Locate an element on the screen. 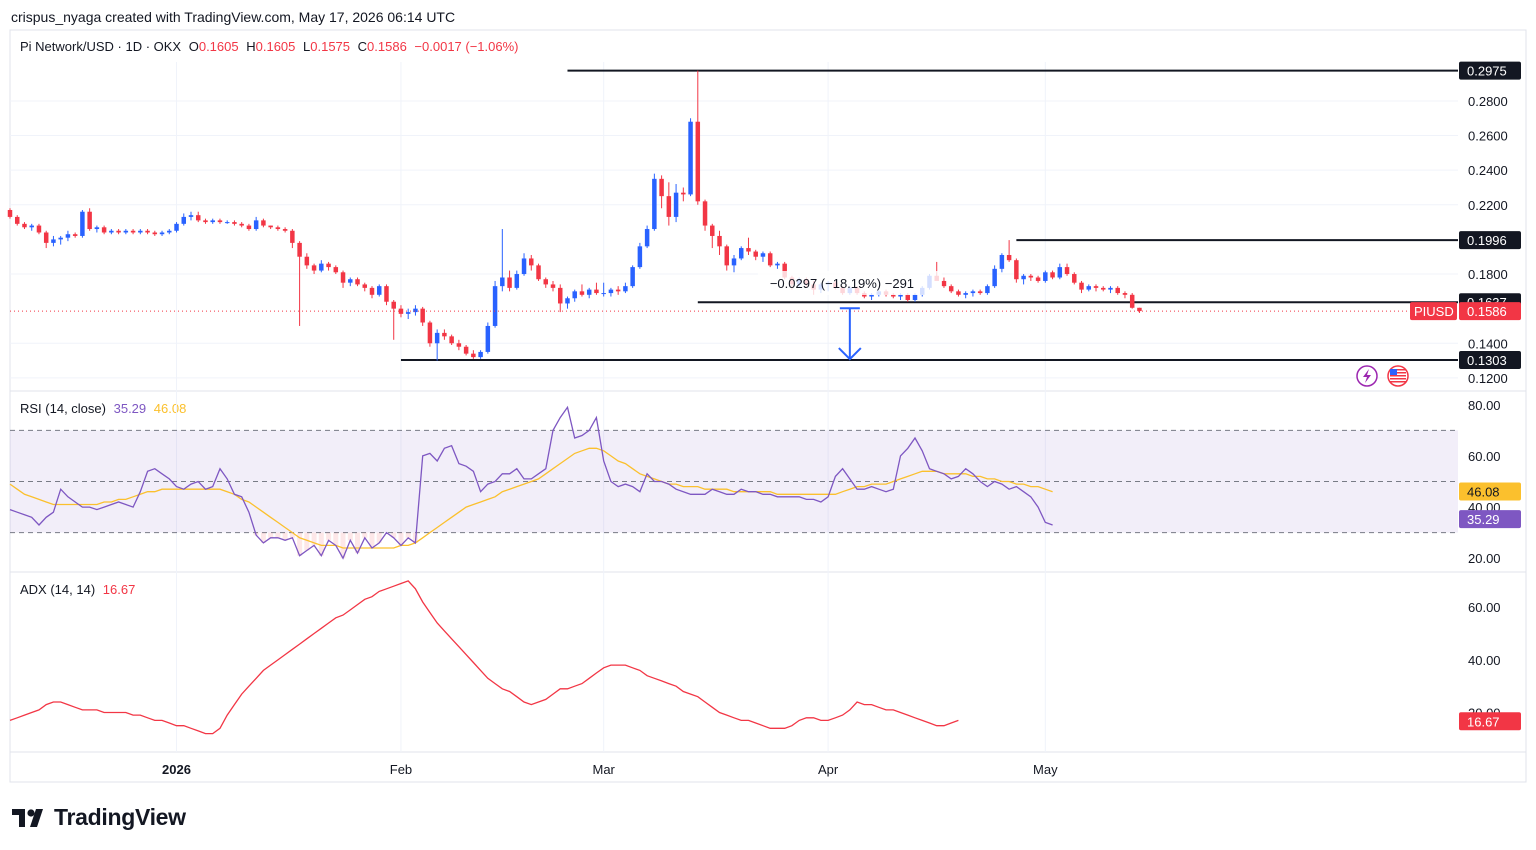 The image size is (1536, 850). time-axis-tick: 2026 is located at coordinates (176, 769).